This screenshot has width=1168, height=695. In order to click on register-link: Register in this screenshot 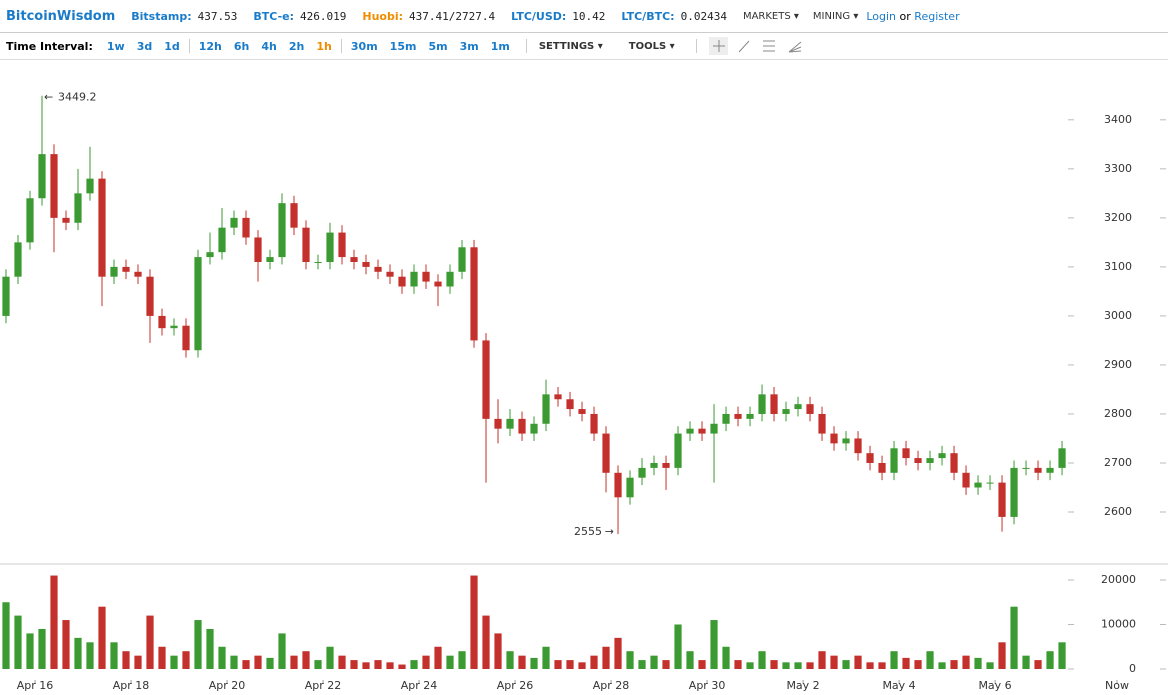, I will do `click(937, 16)`.